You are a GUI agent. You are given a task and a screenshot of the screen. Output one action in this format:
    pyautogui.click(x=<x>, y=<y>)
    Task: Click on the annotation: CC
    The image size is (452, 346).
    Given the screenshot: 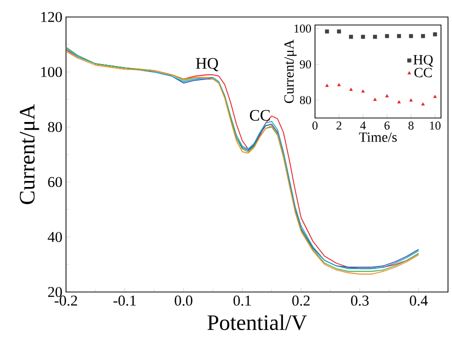 What is the action you would take?
    pyautogui.click(x=260, y=115)
    